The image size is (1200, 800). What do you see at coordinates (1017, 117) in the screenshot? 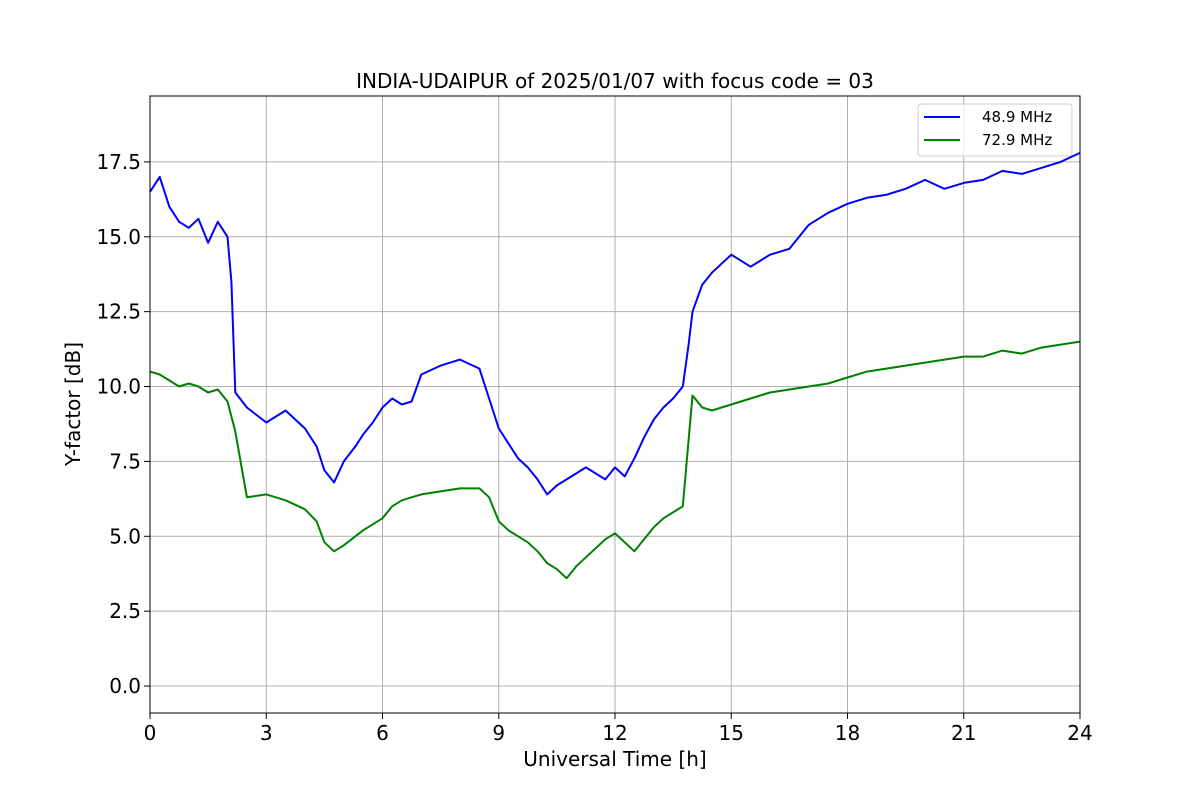
I see `legend-label-48-9: 48.9 MHz` at bounding box center [1017, 117].